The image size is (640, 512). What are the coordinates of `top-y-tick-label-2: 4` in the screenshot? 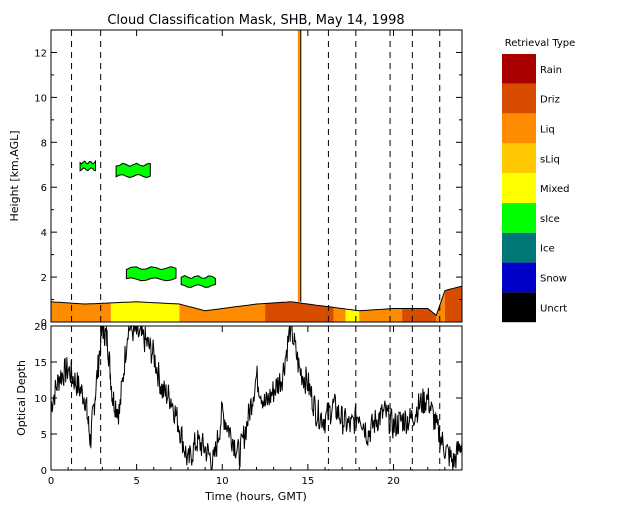 It's located at (44, 233).